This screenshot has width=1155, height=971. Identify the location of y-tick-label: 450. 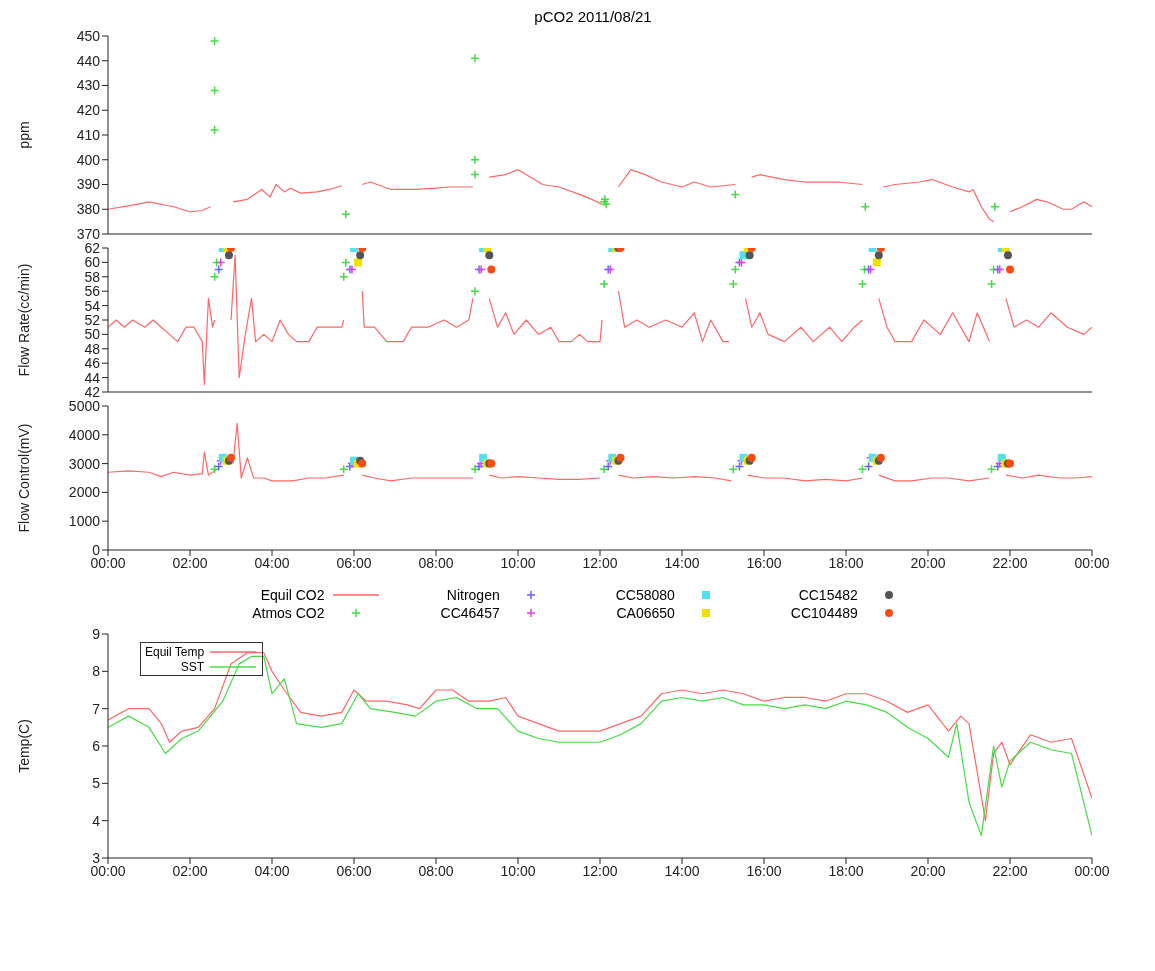
(88, 35).